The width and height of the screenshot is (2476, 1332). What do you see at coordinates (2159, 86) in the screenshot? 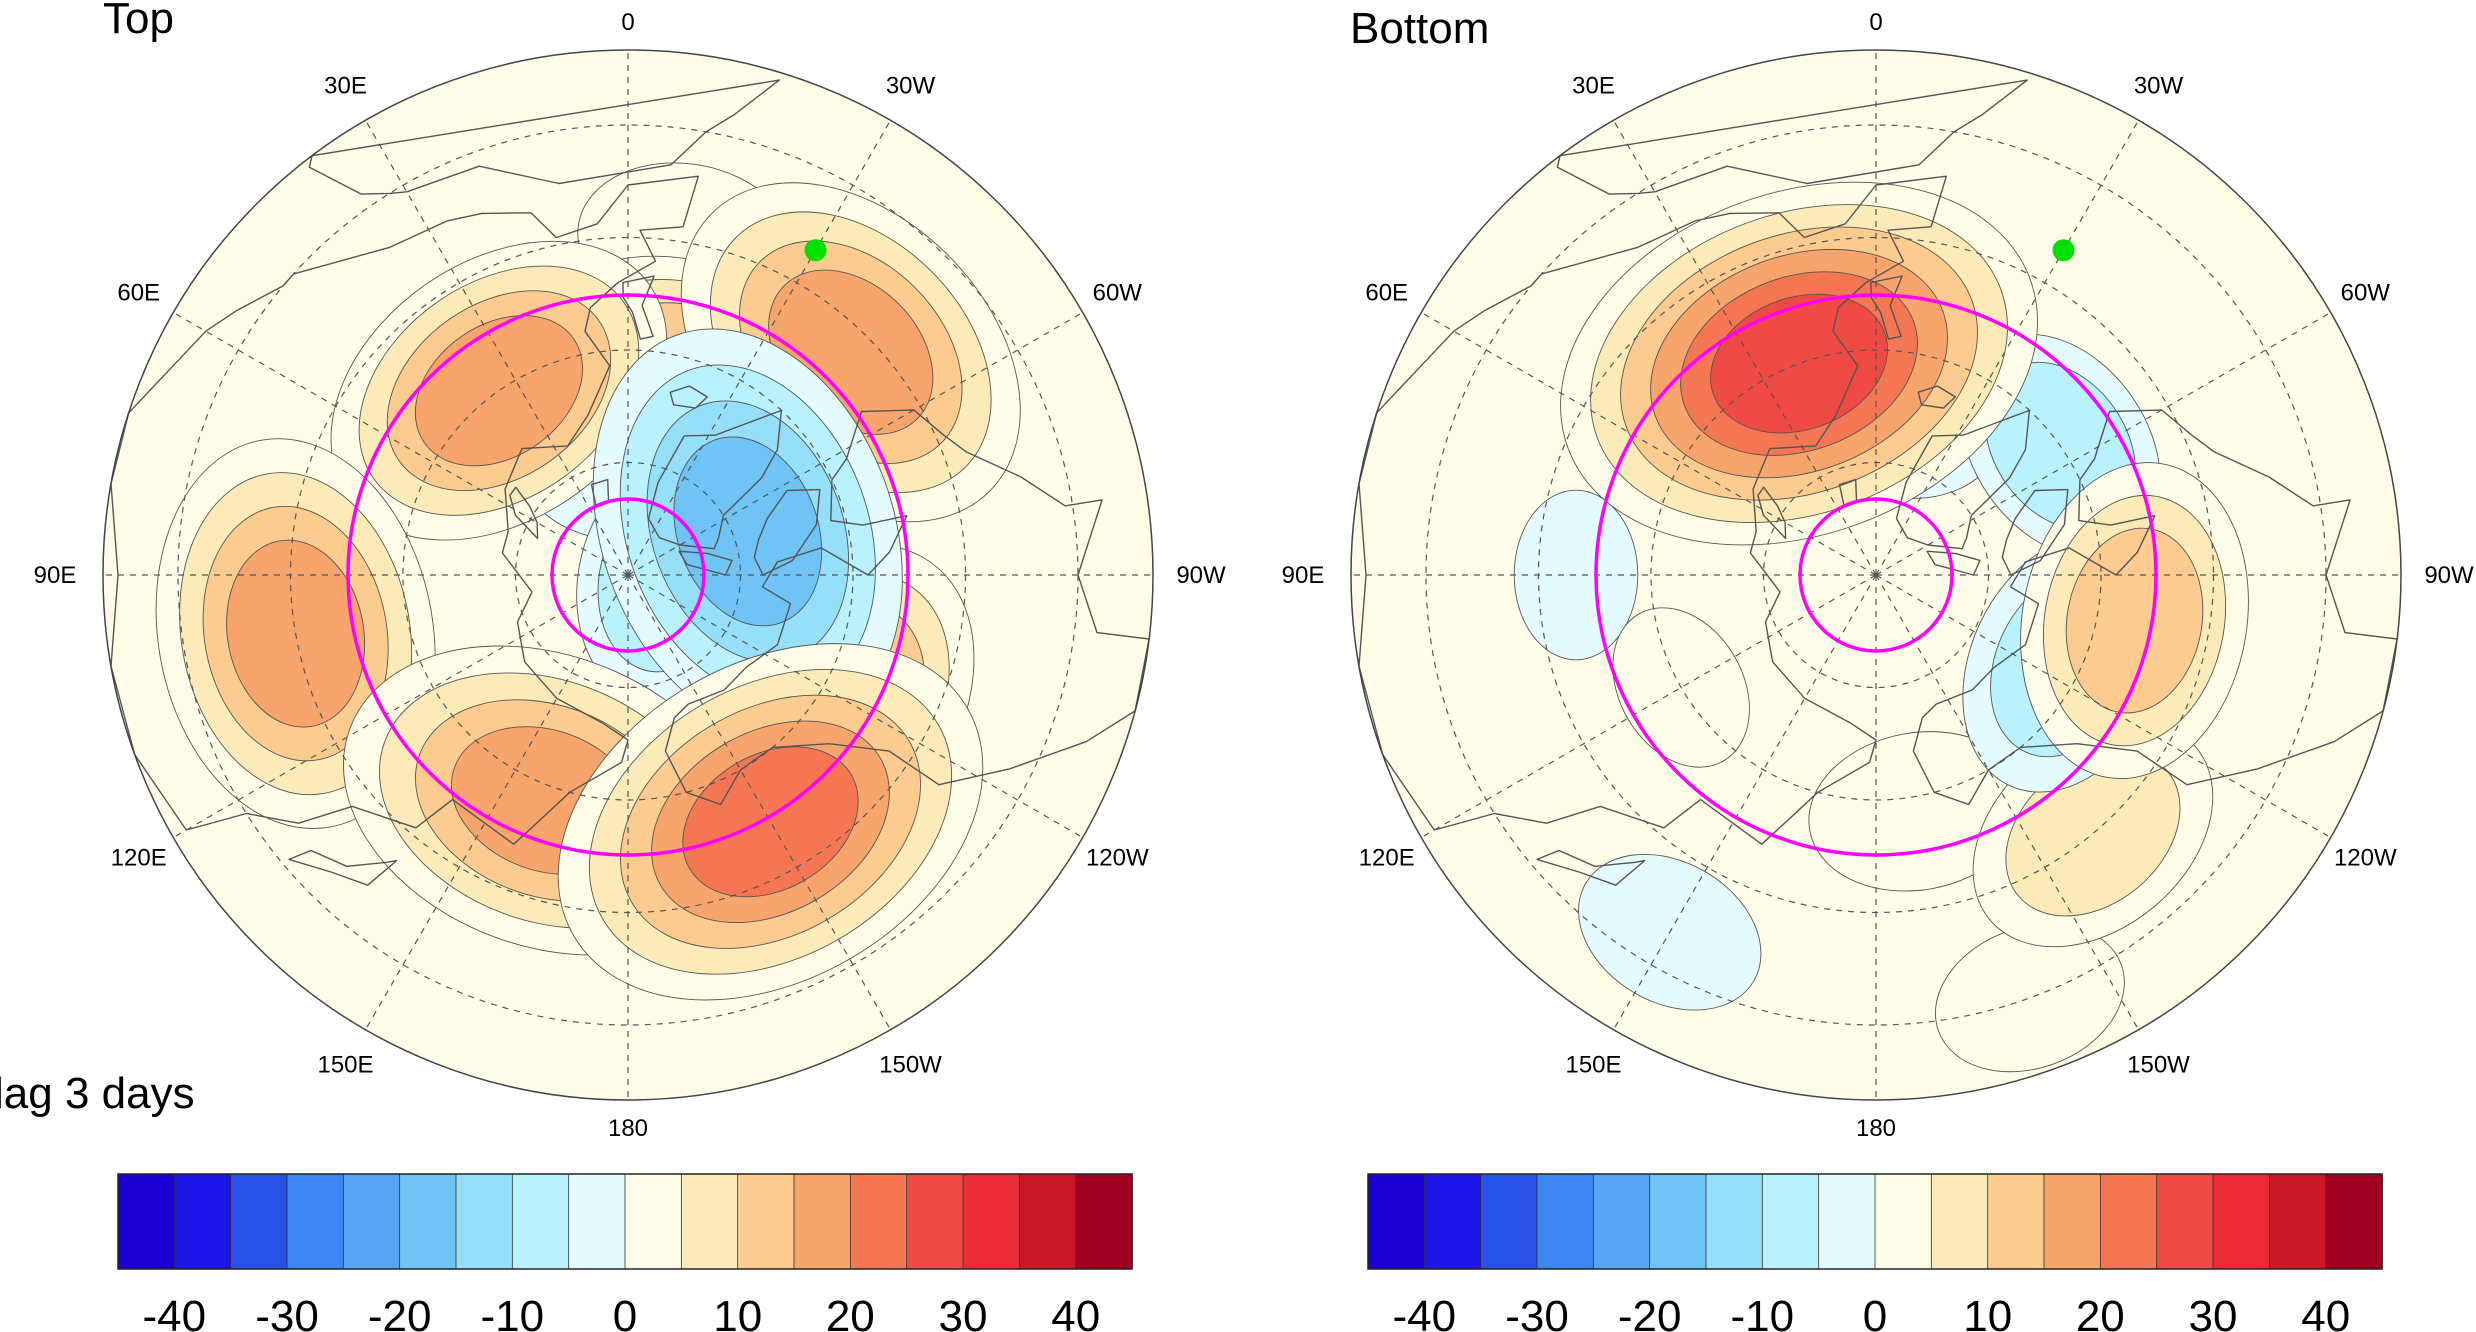
I see `lon-label-30w: 30W` at bounding box center [2159, 86].